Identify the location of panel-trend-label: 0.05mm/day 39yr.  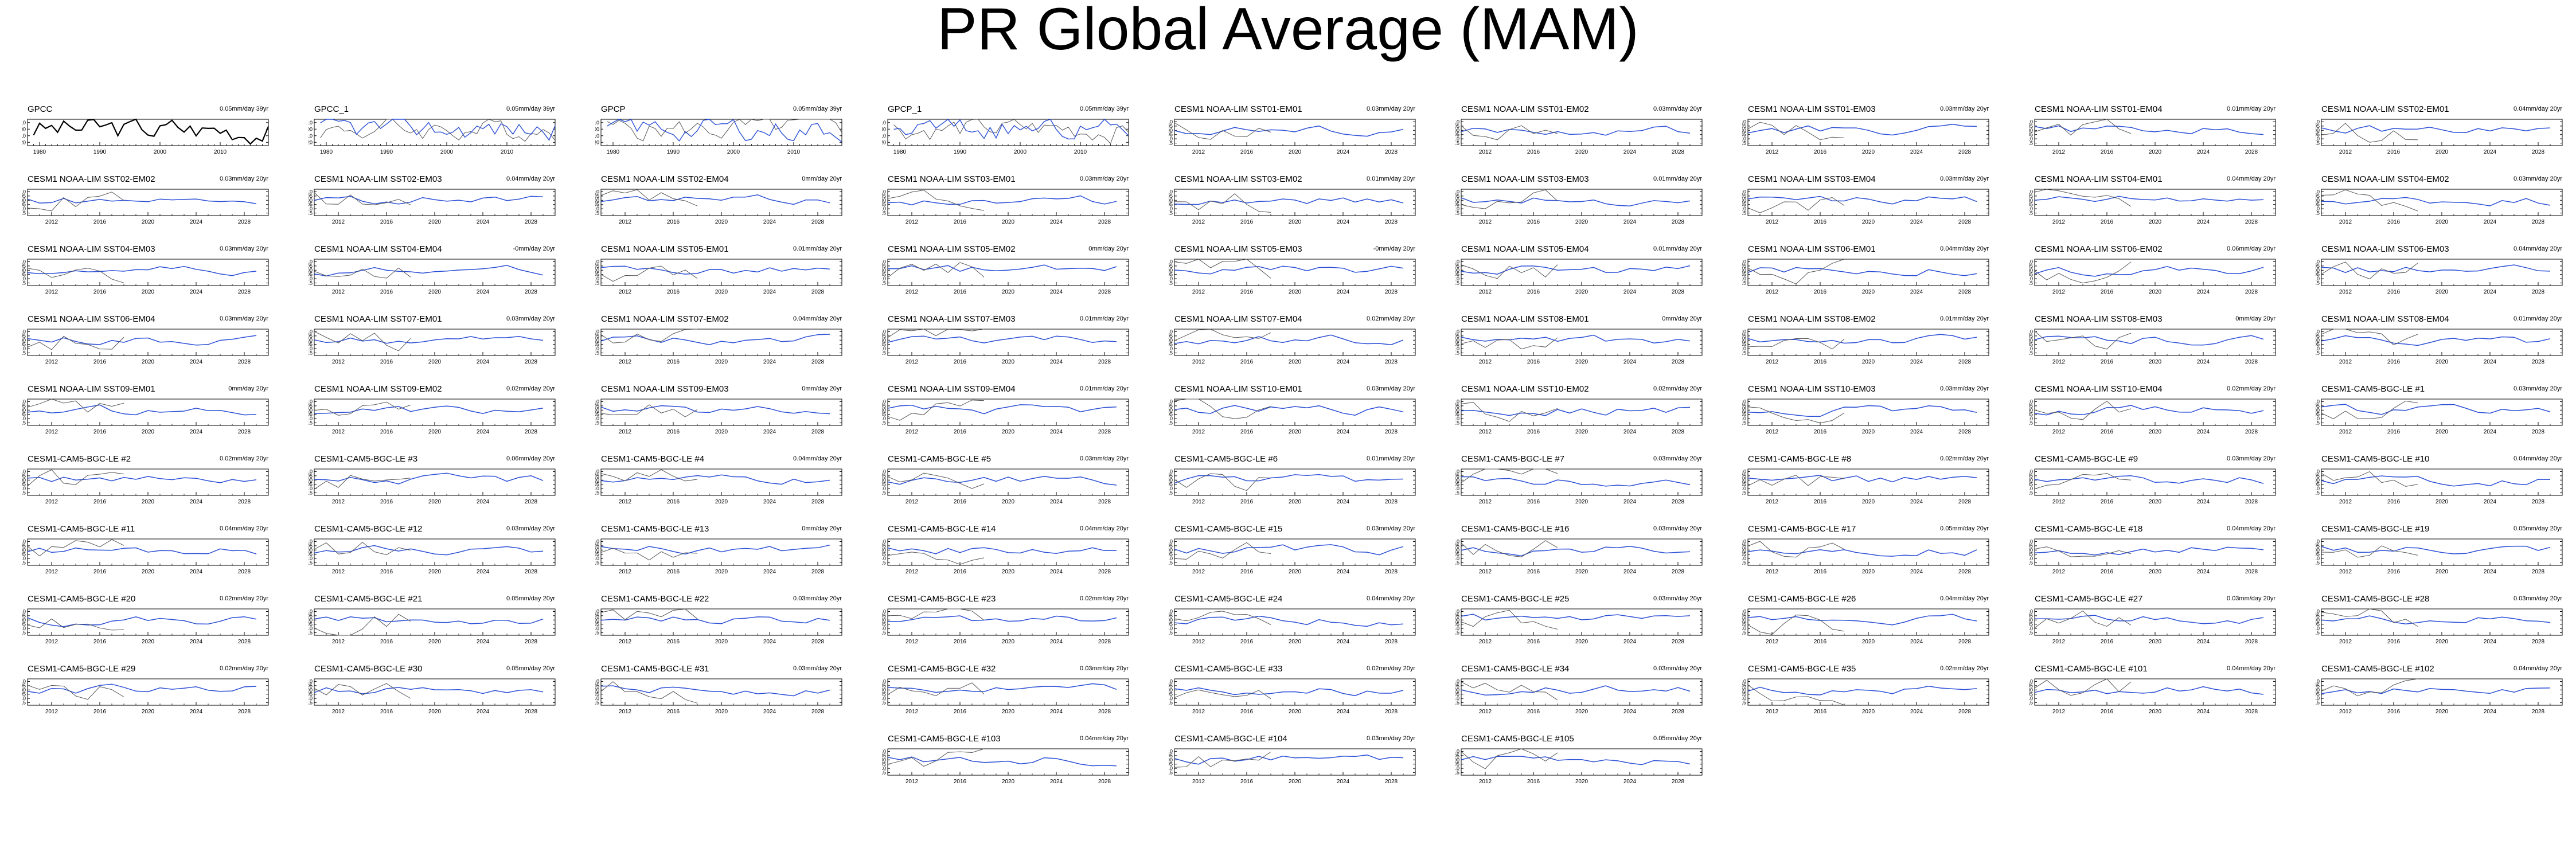
(818, 109).